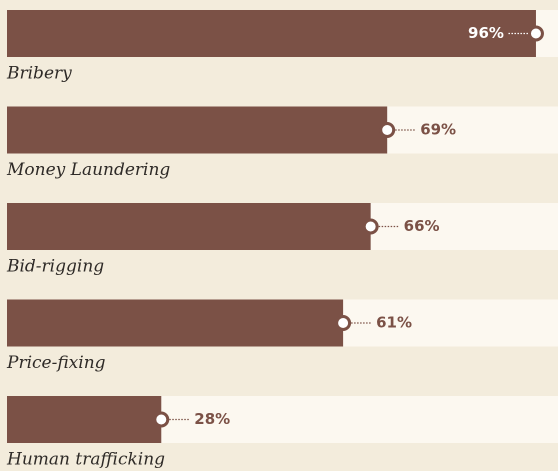 The width and height of the screenshot is (558, 471). I want to click on category-label: Money Laundering, so click(88, 170).